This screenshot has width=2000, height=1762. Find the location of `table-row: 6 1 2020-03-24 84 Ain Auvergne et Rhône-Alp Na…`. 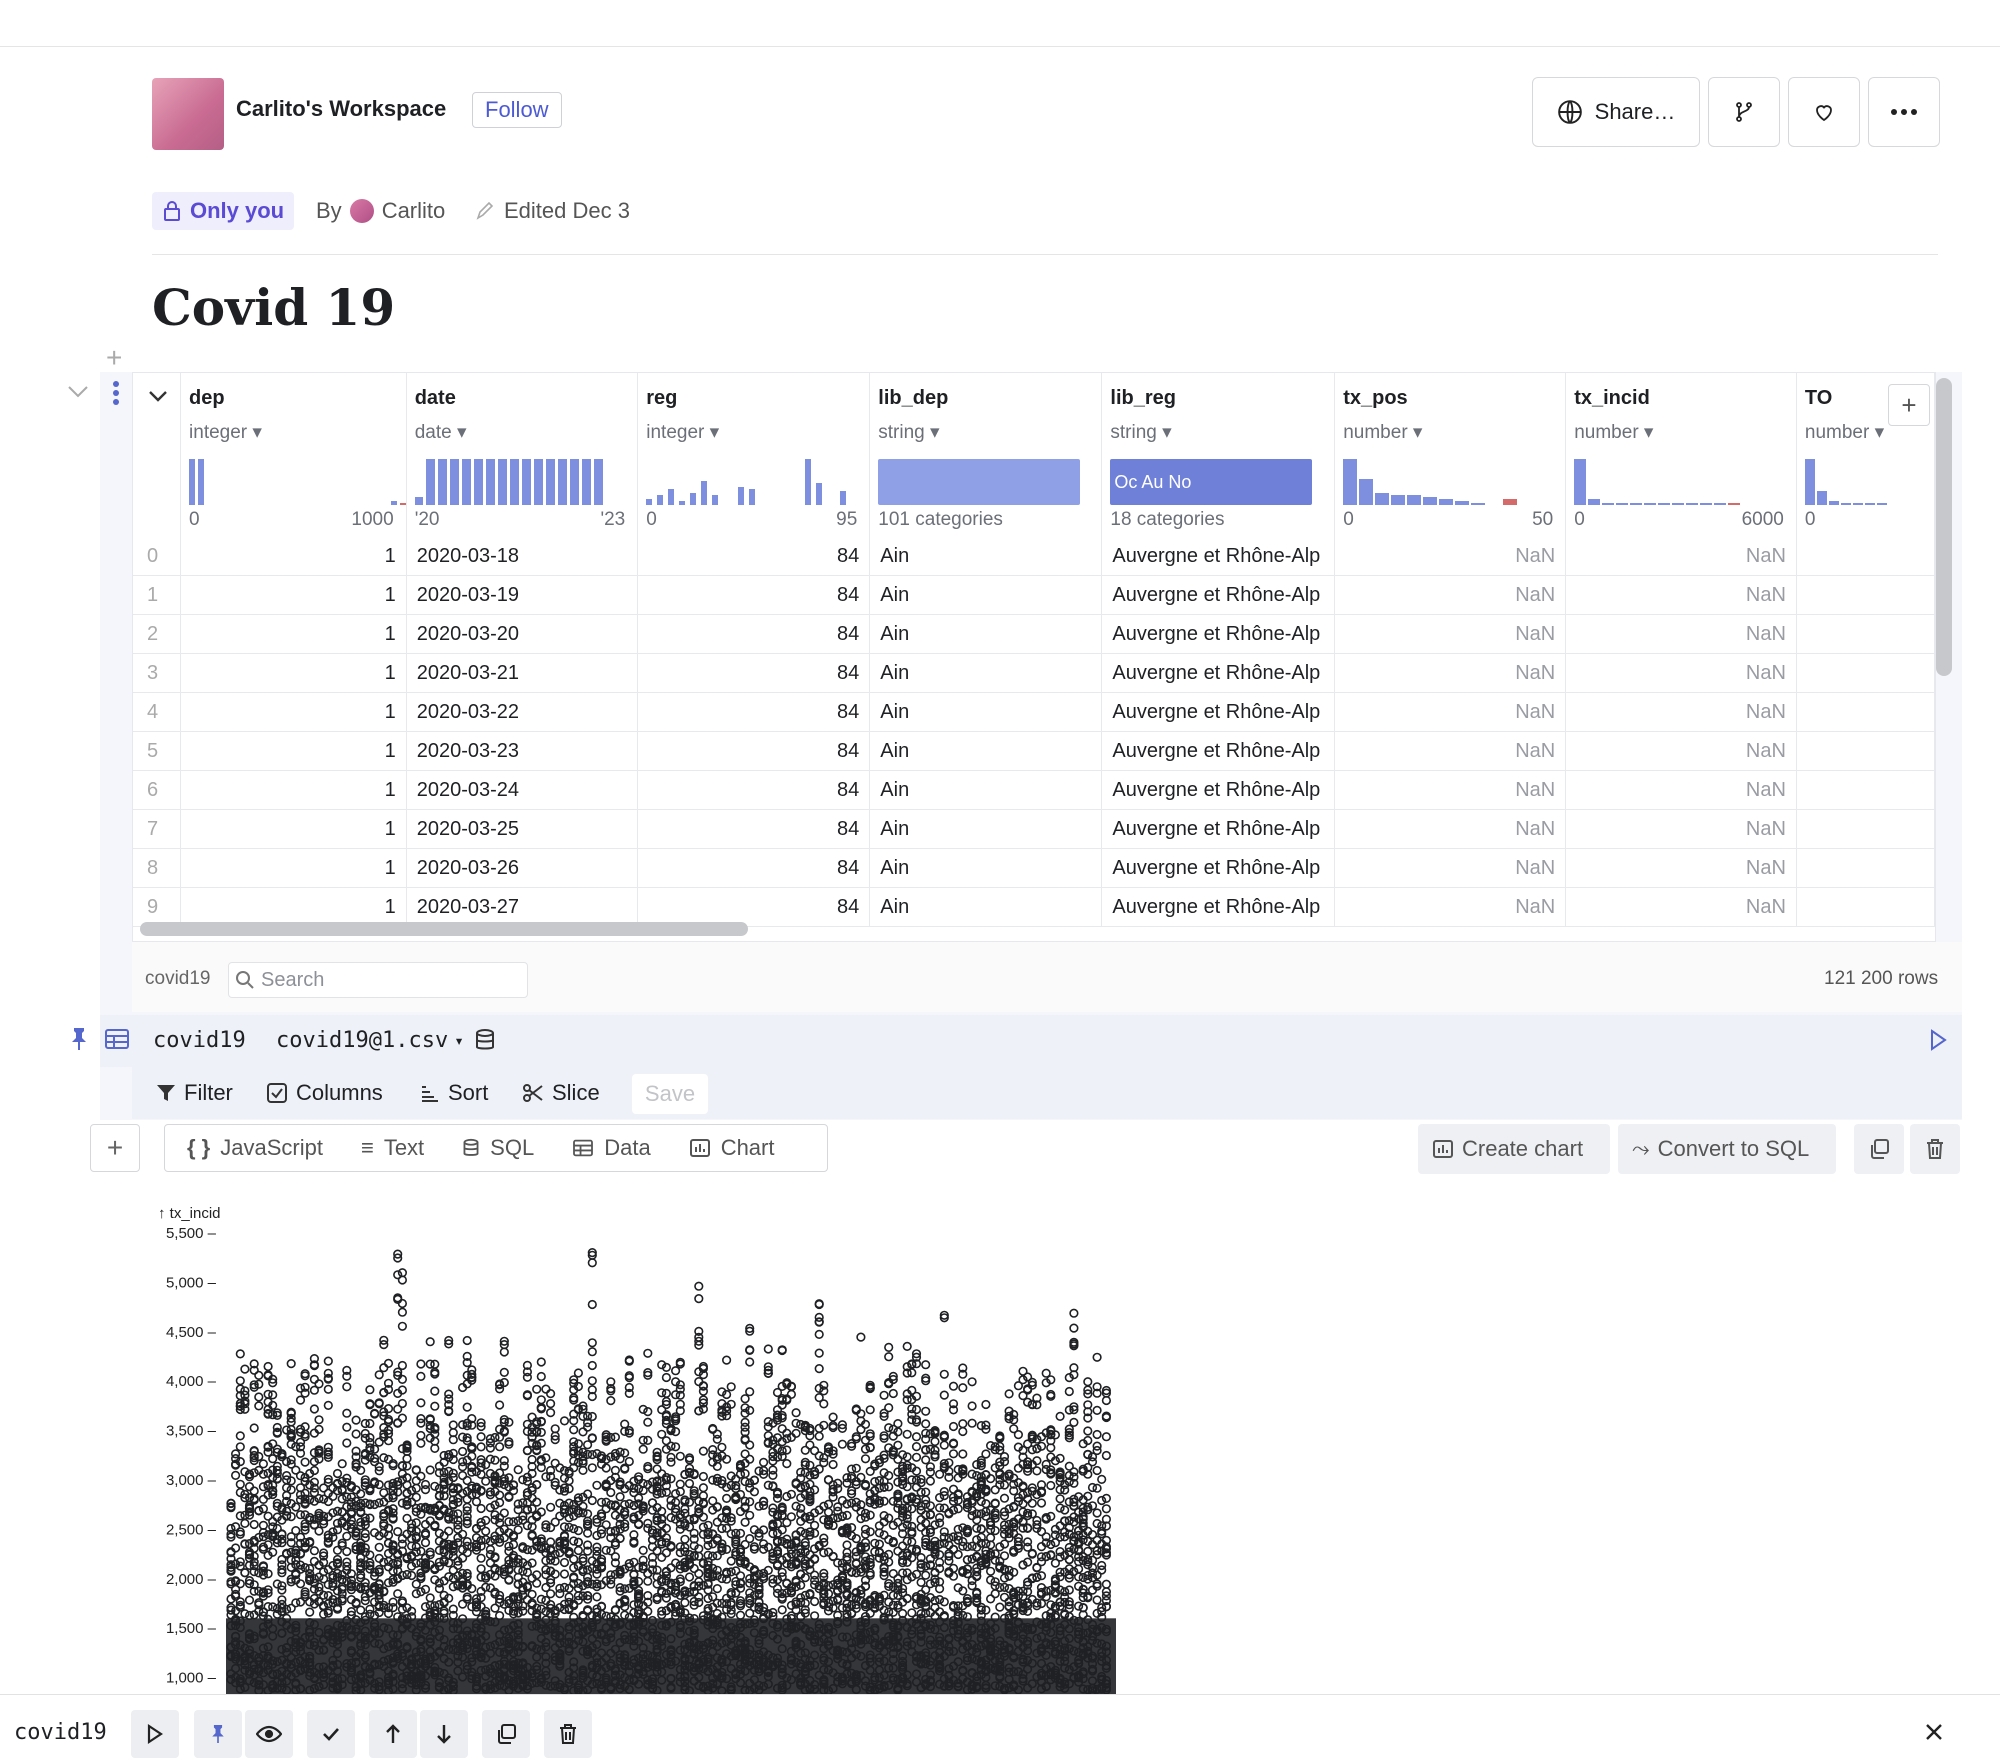

table-row: 6 1 2020-03-24 84 Ain Auvergne et Rhône-Alp Na… is located at coordinates (1034, 790).